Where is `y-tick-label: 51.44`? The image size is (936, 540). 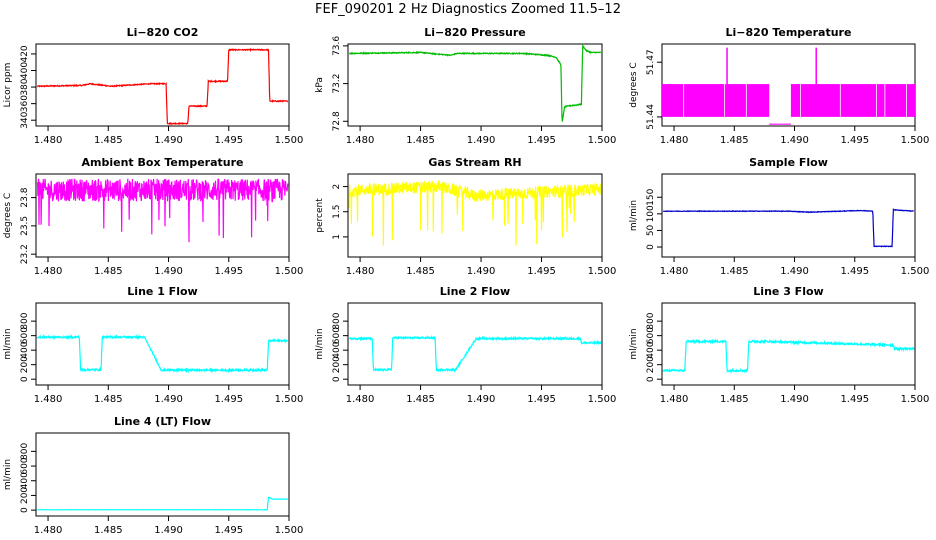
y-tick-label: 51.44 is located at coordinates (651, 117).